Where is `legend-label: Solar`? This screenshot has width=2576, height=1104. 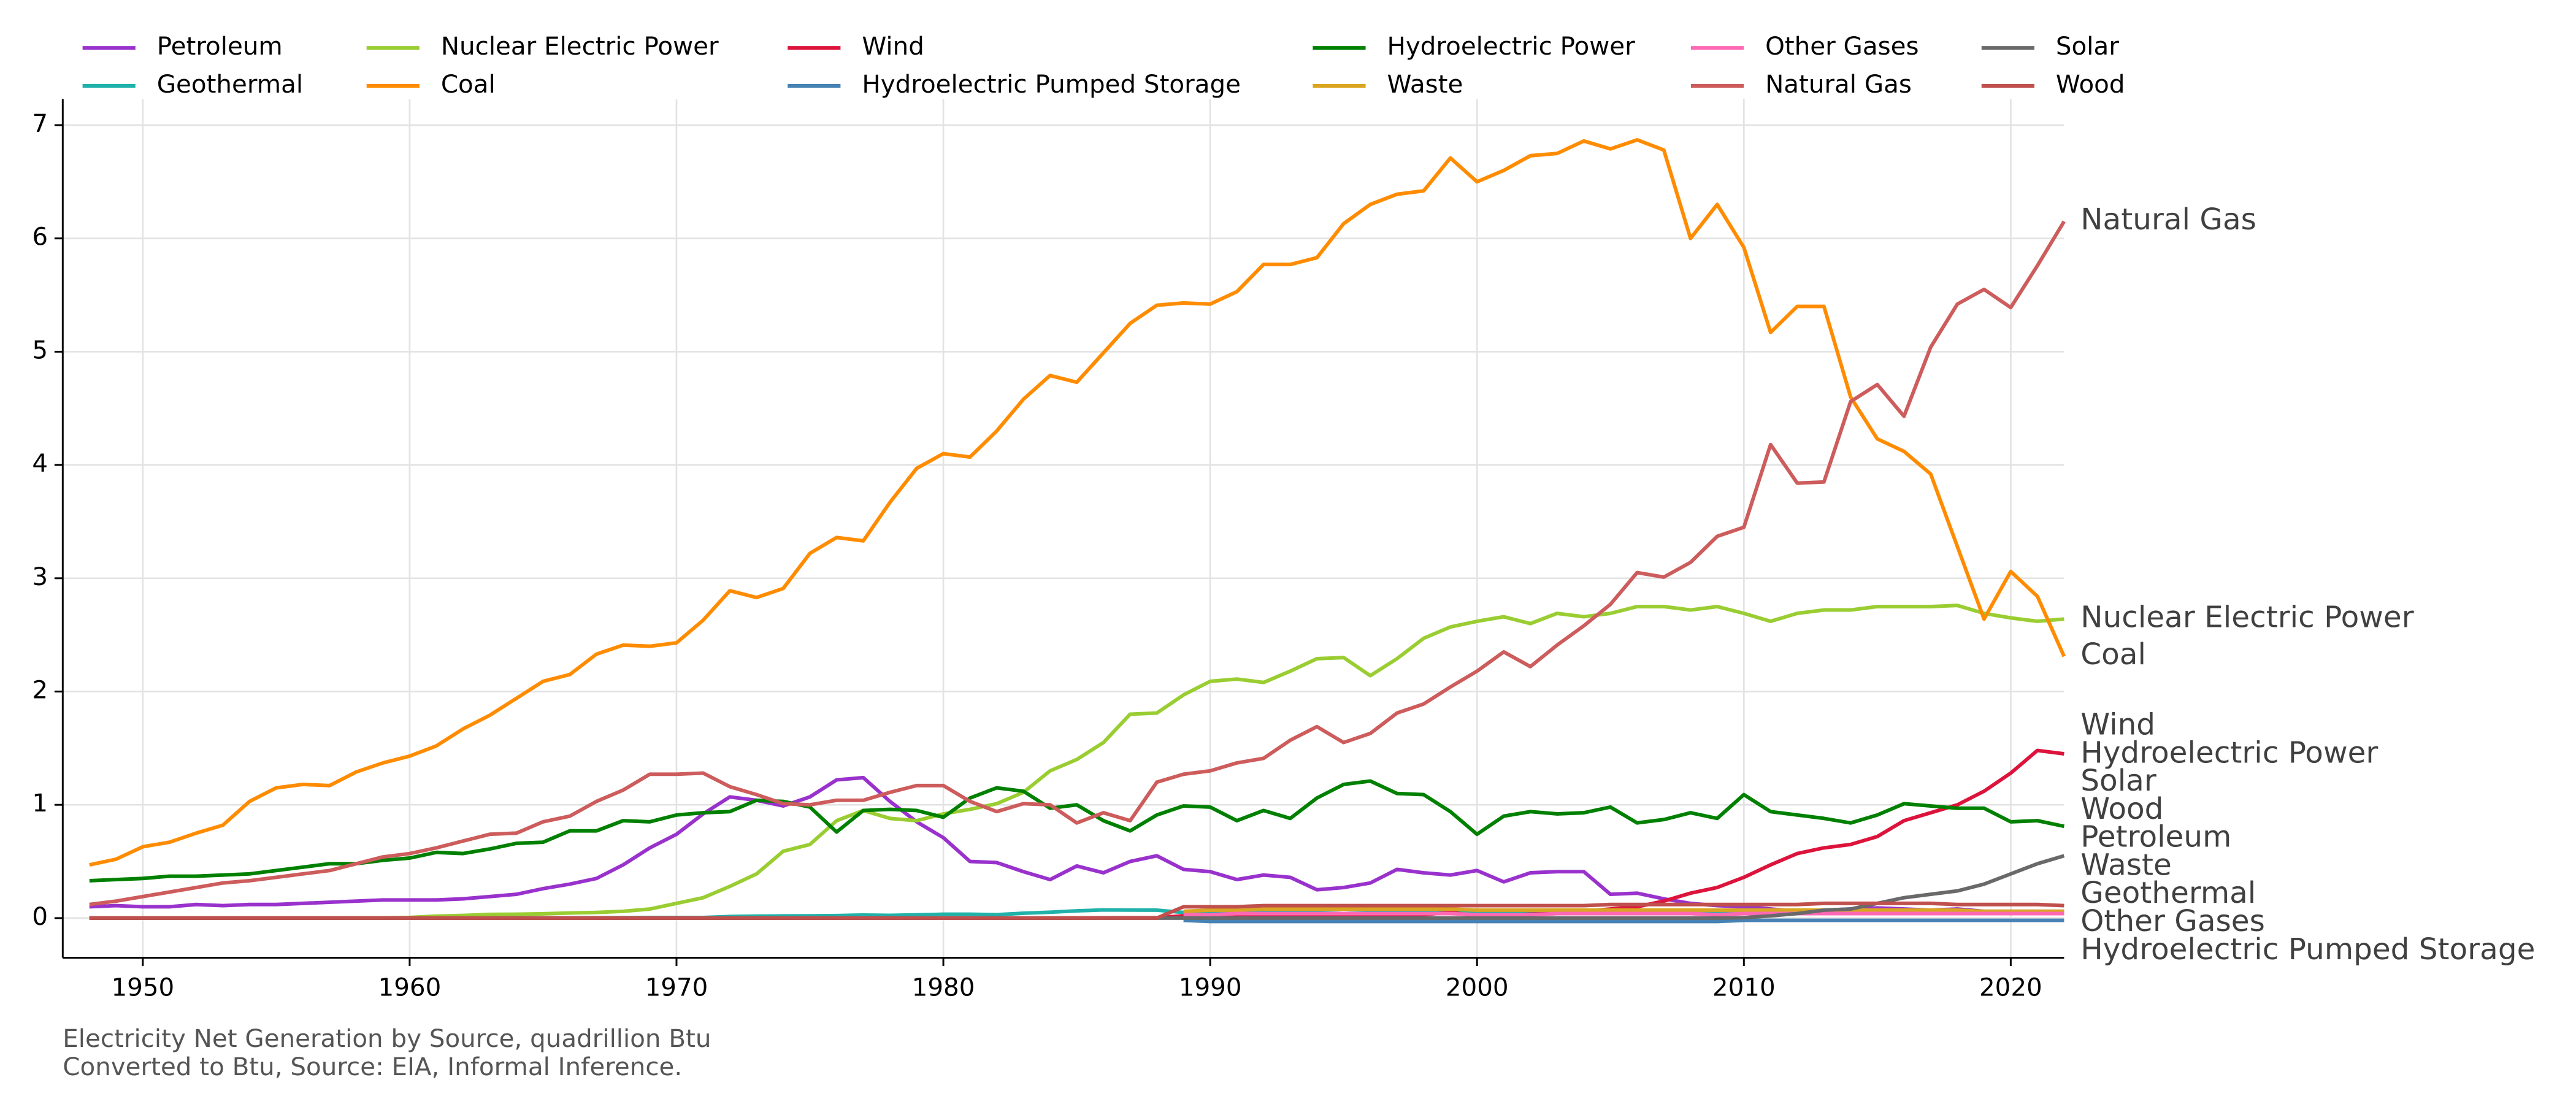 legend-label: Solar is located at coordinates (2087, 46).